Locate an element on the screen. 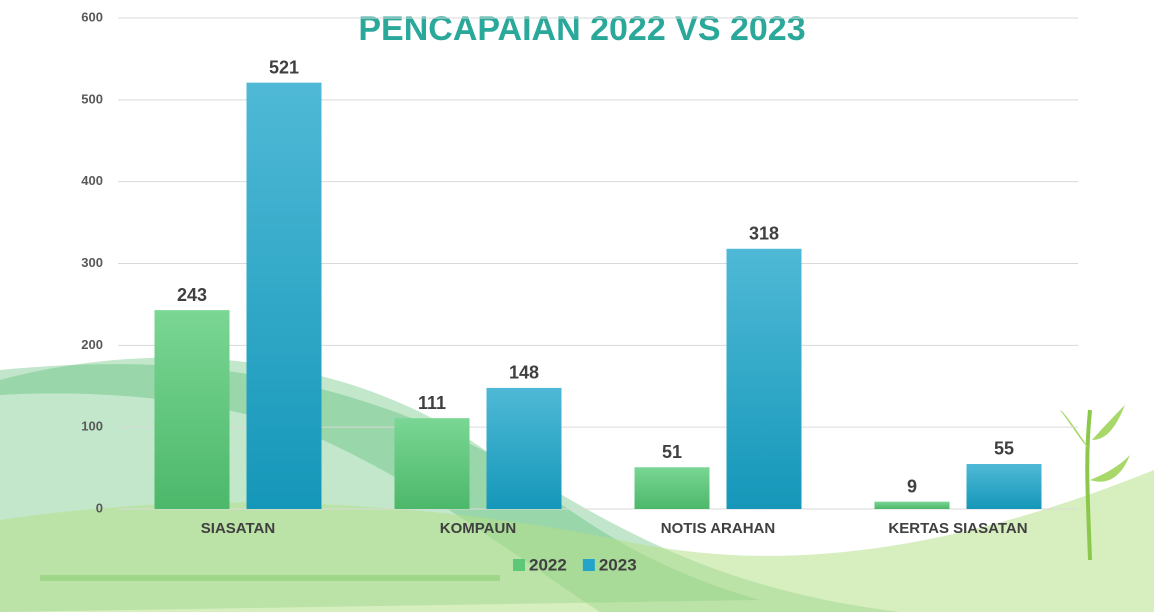 The image size is (1154, 612). chart-title: PENCAPAIAN 2022 VS 2023 is located at coordinates (581, 29).